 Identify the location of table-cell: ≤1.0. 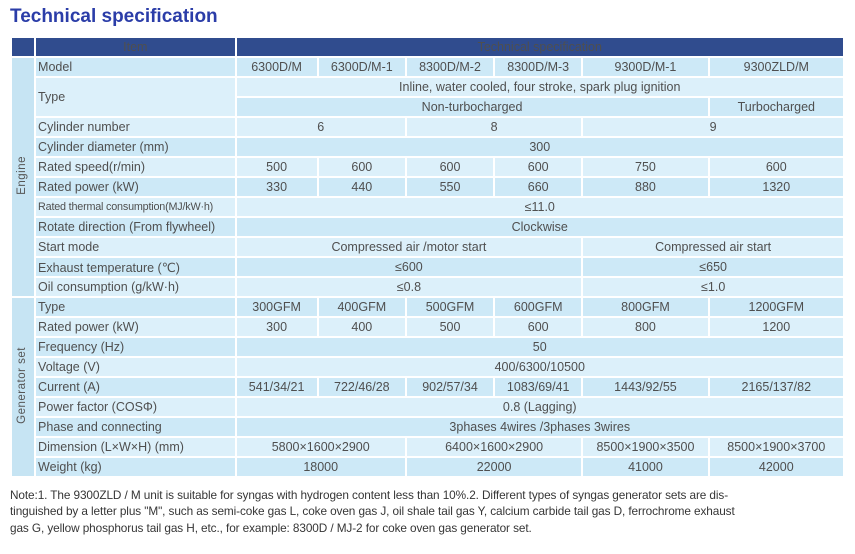
(713, 287).